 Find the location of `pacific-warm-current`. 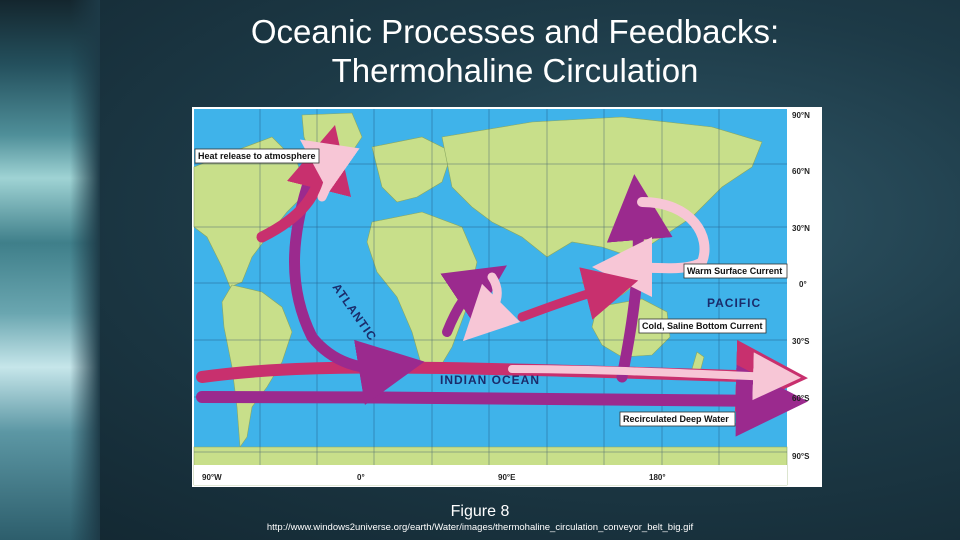

pacific-warm-current is located at coordinates (651, 247).